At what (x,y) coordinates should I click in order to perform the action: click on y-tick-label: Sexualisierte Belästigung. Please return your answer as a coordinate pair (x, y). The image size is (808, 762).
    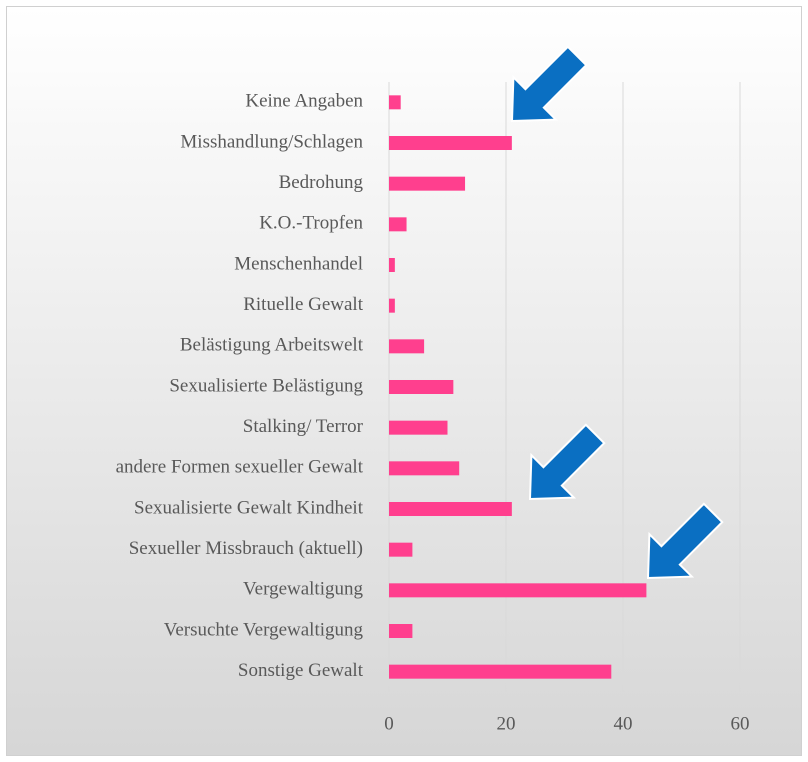
    Looking at the image, I should click on (266, 385).